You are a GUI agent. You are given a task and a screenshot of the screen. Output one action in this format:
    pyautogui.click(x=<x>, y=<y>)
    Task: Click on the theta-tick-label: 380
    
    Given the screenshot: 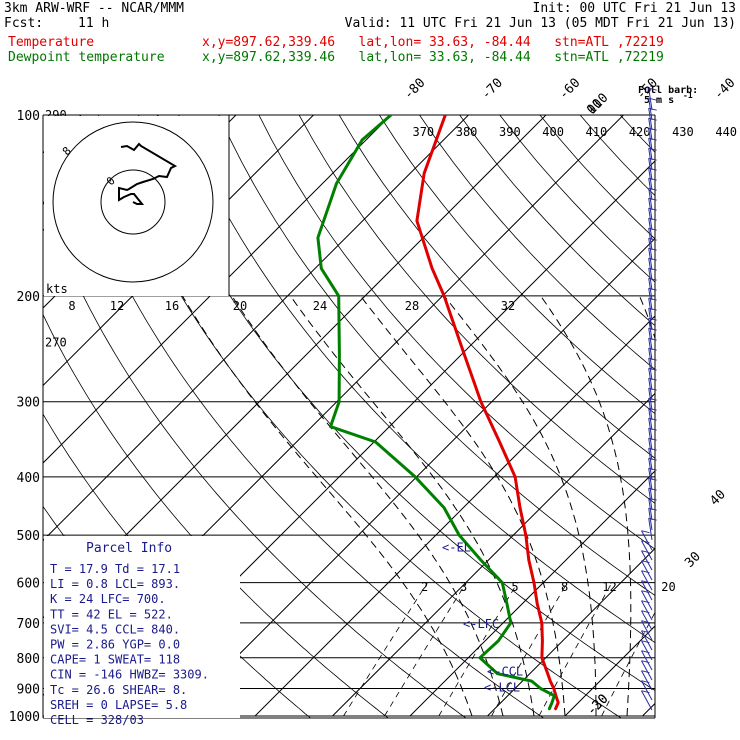 What is the action you would take?
    pyautogui.click(x=467, y=132)
    